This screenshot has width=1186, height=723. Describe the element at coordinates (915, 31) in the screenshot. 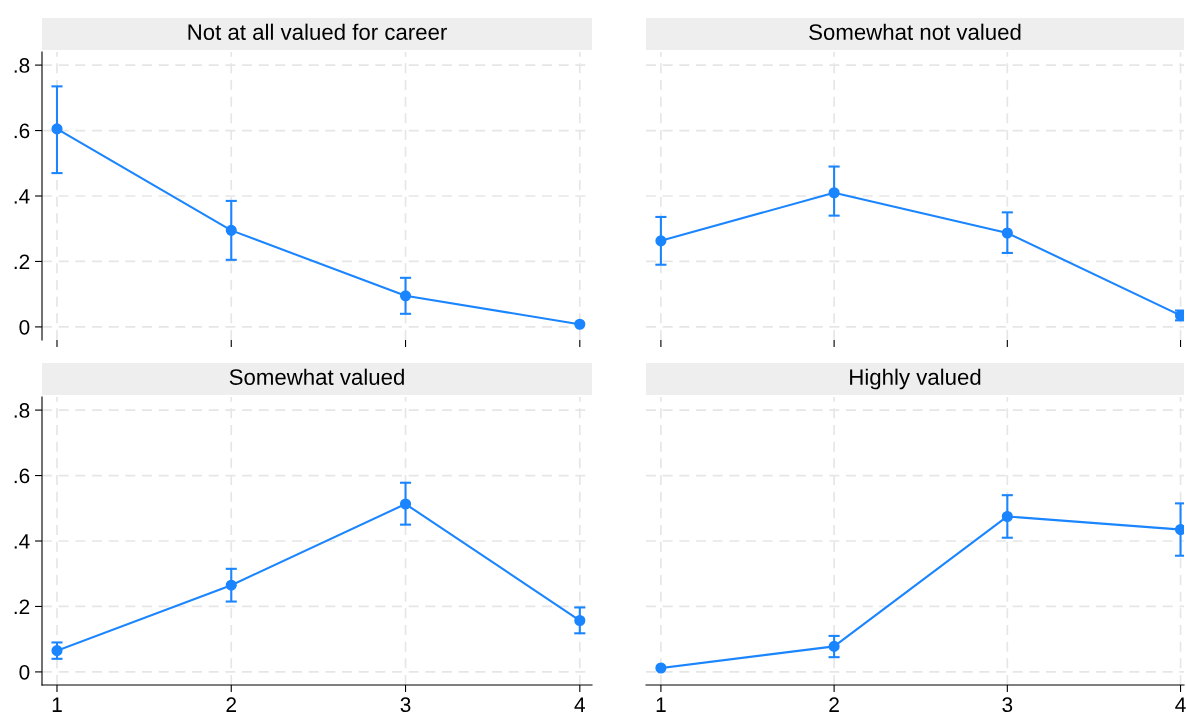

I see `chart-title: Somewhat not valued` at that location.